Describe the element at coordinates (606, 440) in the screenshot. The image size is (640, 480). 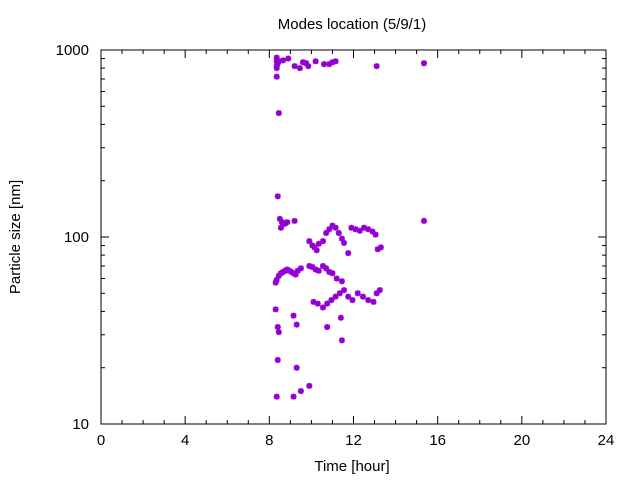
I see `x-tick-label: 24` at that location.